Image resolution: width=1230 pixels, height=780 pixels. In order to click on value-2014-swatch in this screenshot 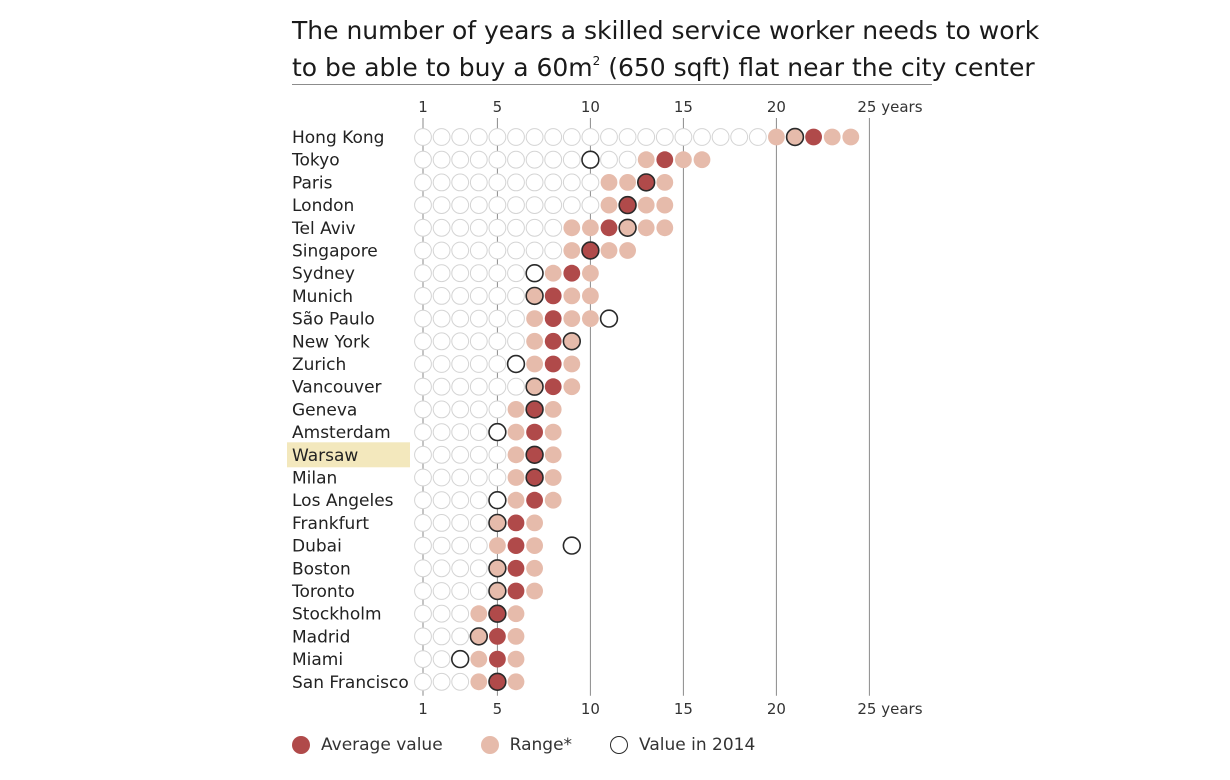, I will do `click(619, 745)`.